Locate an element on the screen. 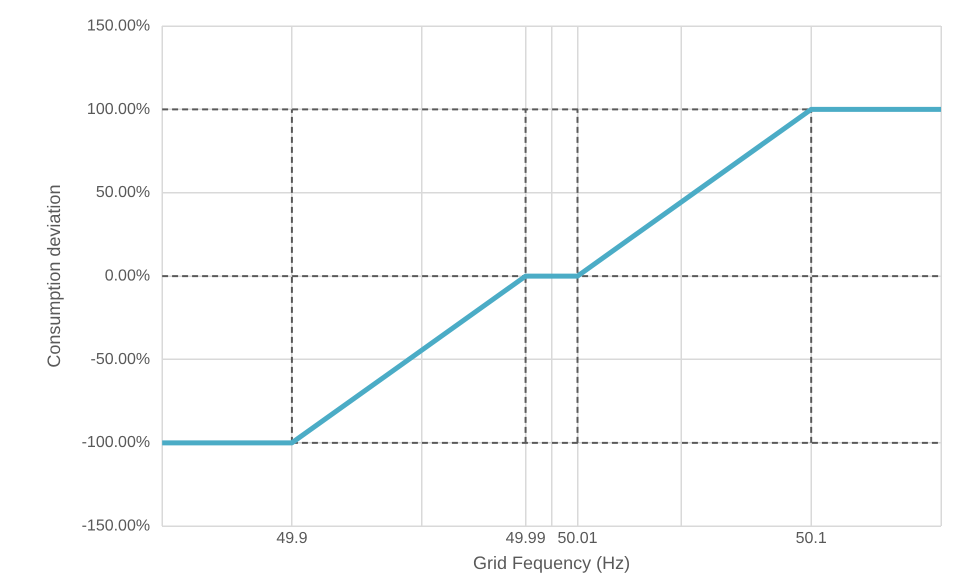  y-tick-label: 0.00% is located at coordinates (127, 276).